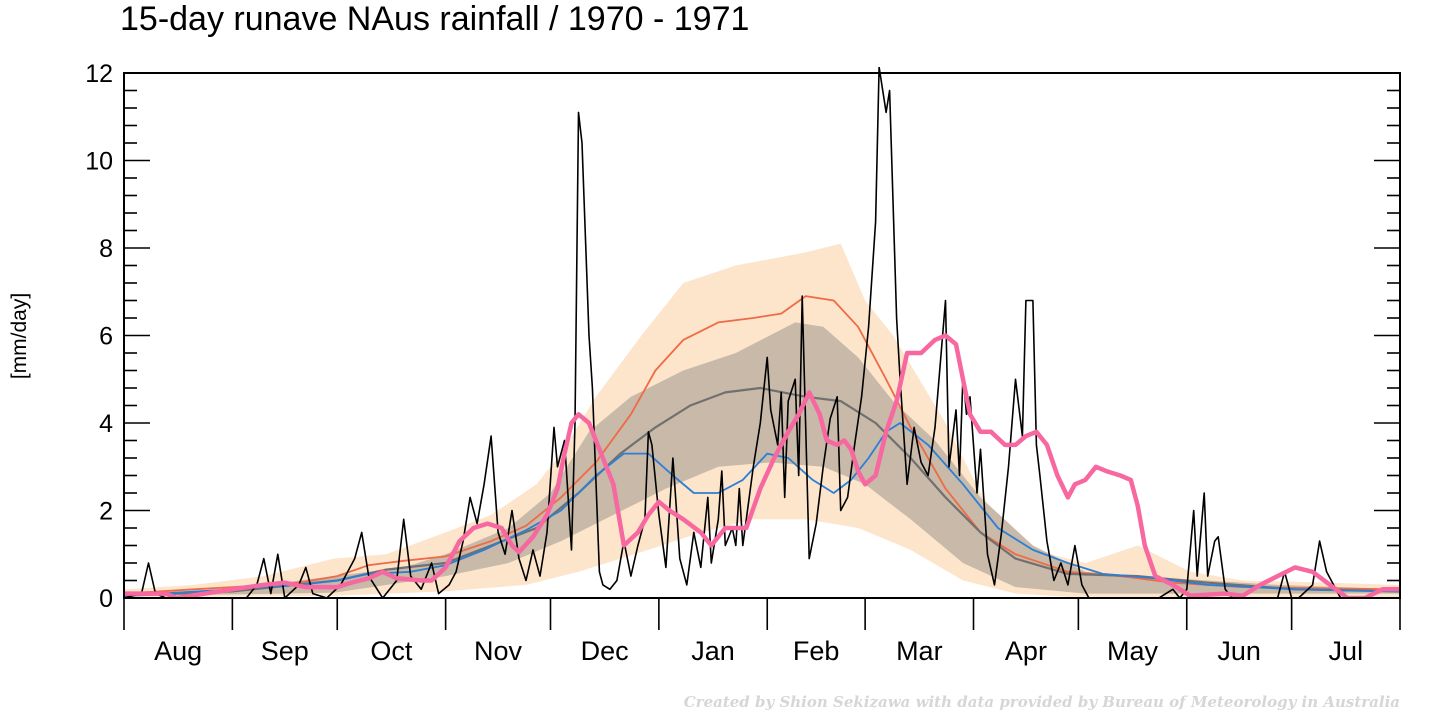 This screenshot has height=712, width=1432. I want to click on x-month-label: Nov, so click(498, 651).